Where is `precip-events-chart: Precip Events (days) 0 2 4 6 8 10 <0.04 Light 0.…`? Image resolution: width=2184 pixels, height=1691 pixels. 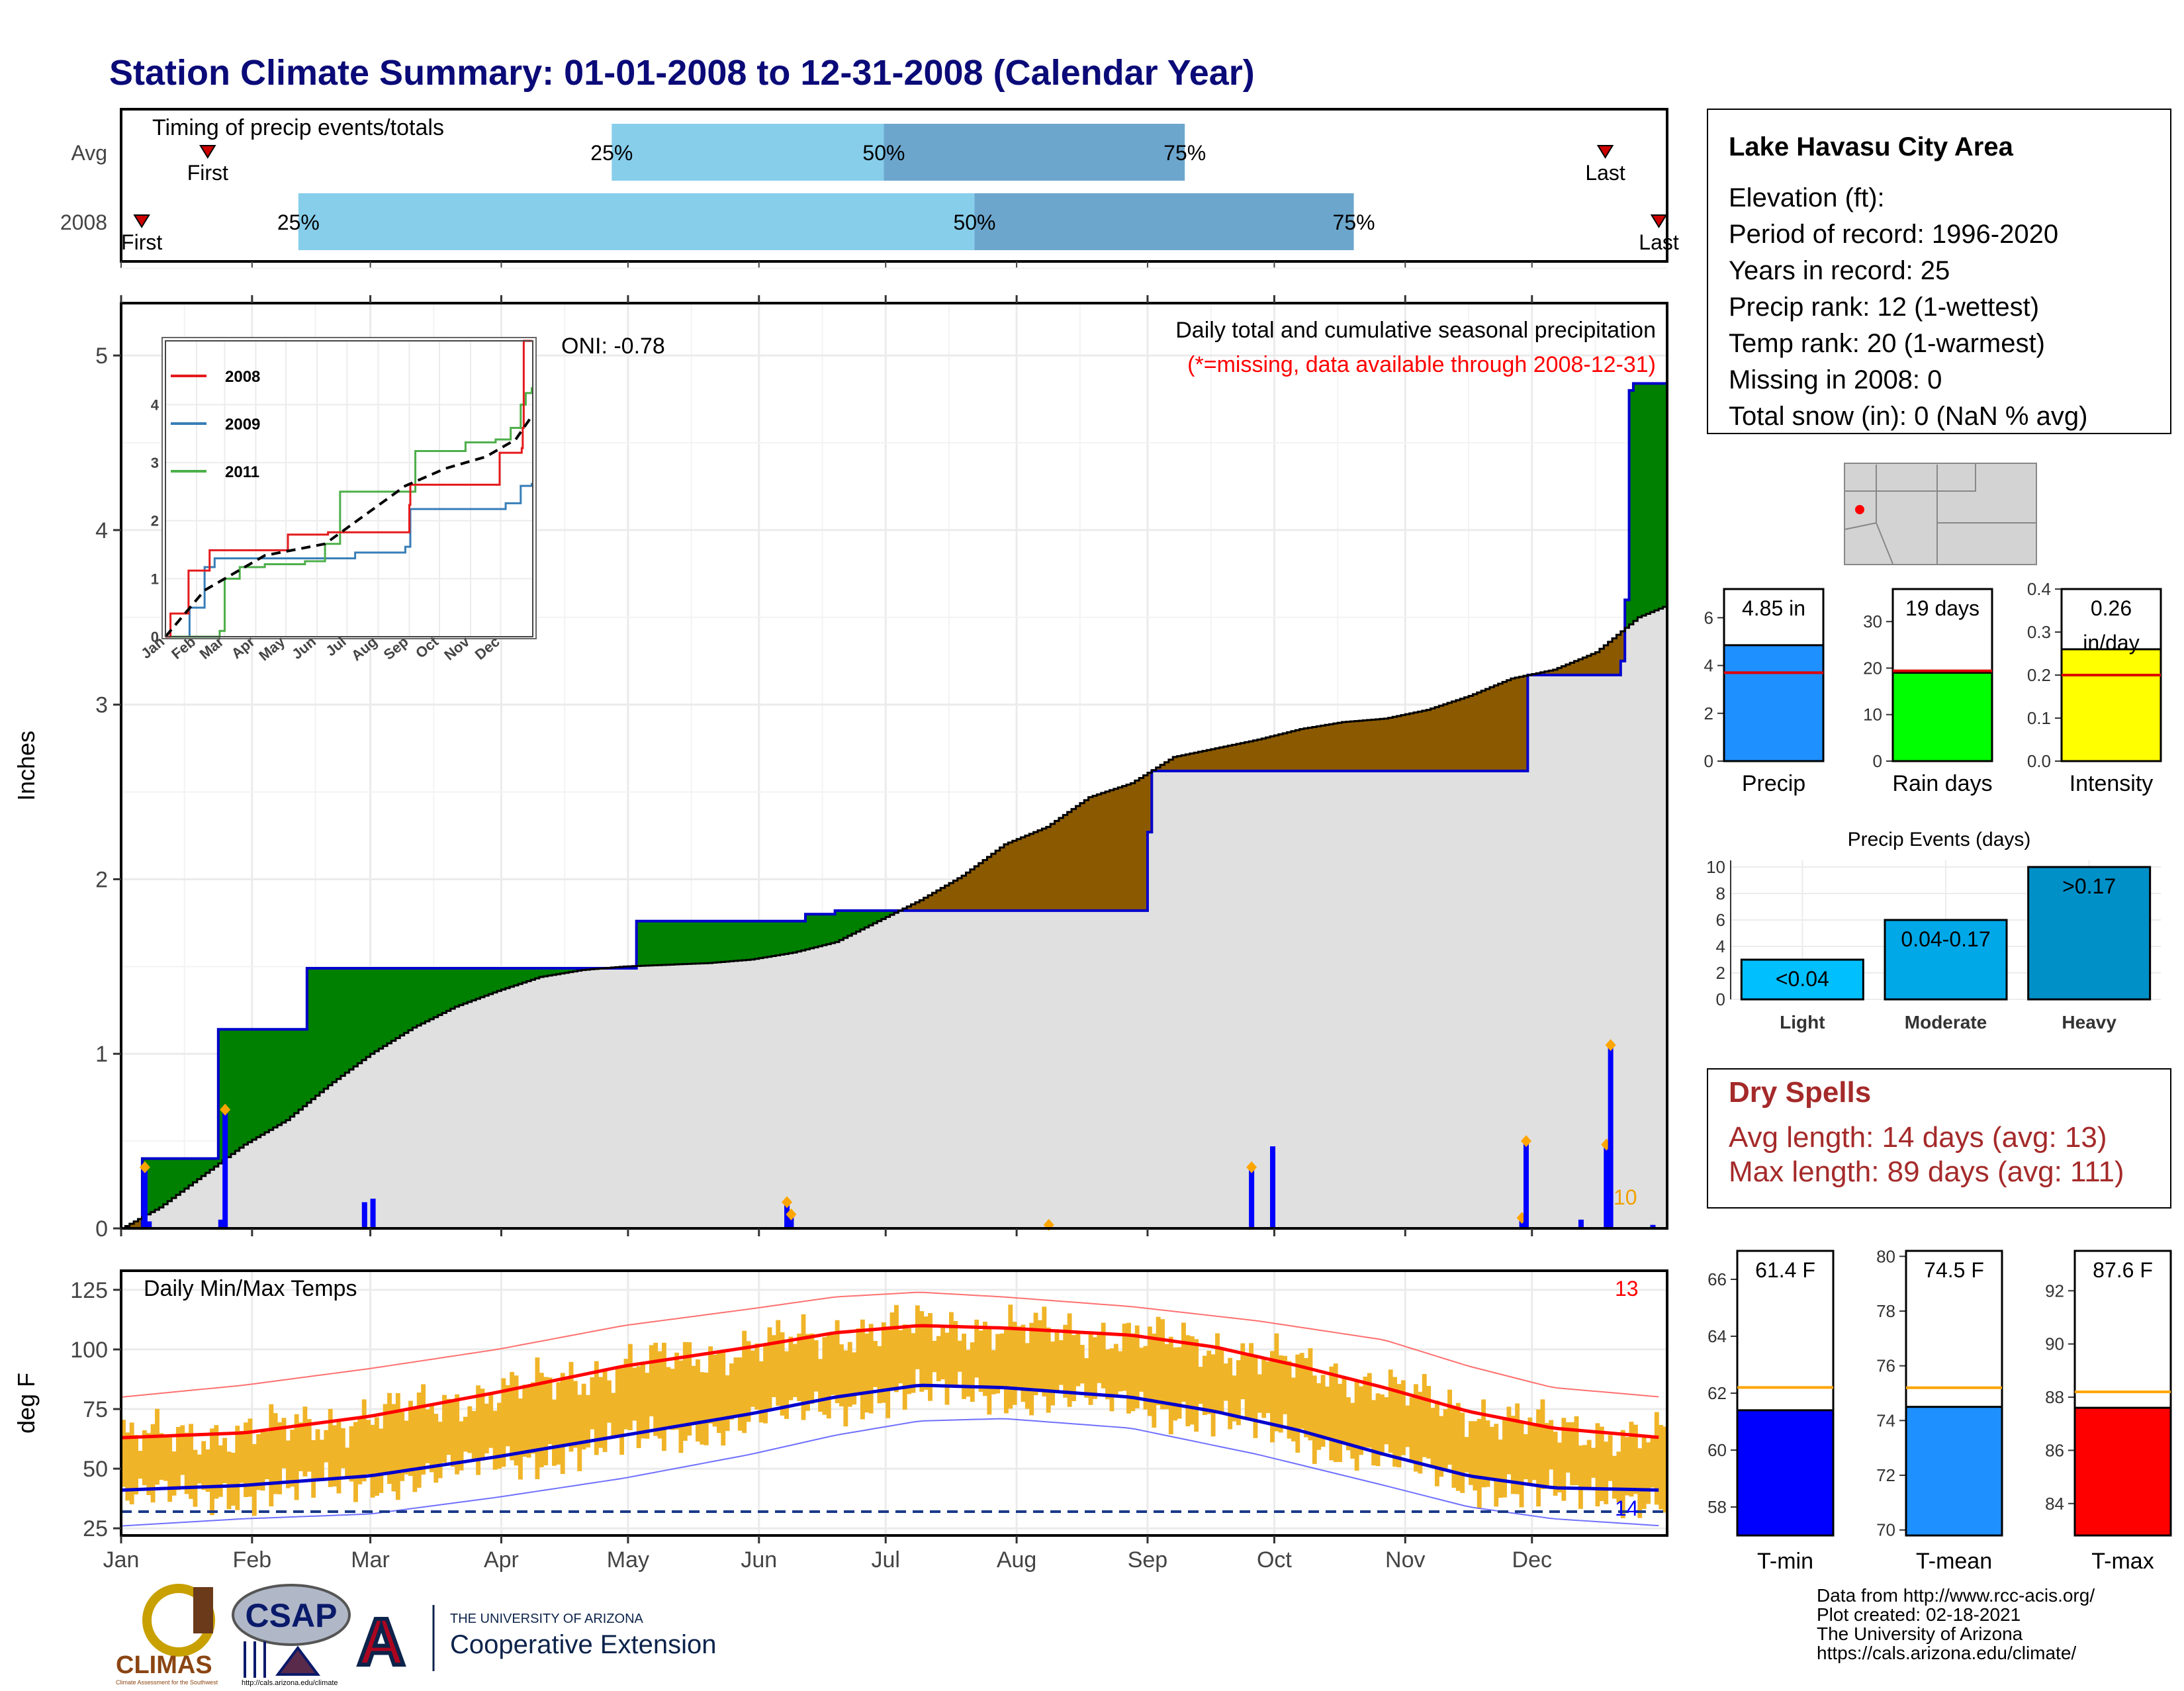
precip-events-chart: Precip Events (days) 0 2 4 6 8 10 <0.04 Light 0.… is located at coordinates (1934, 930).